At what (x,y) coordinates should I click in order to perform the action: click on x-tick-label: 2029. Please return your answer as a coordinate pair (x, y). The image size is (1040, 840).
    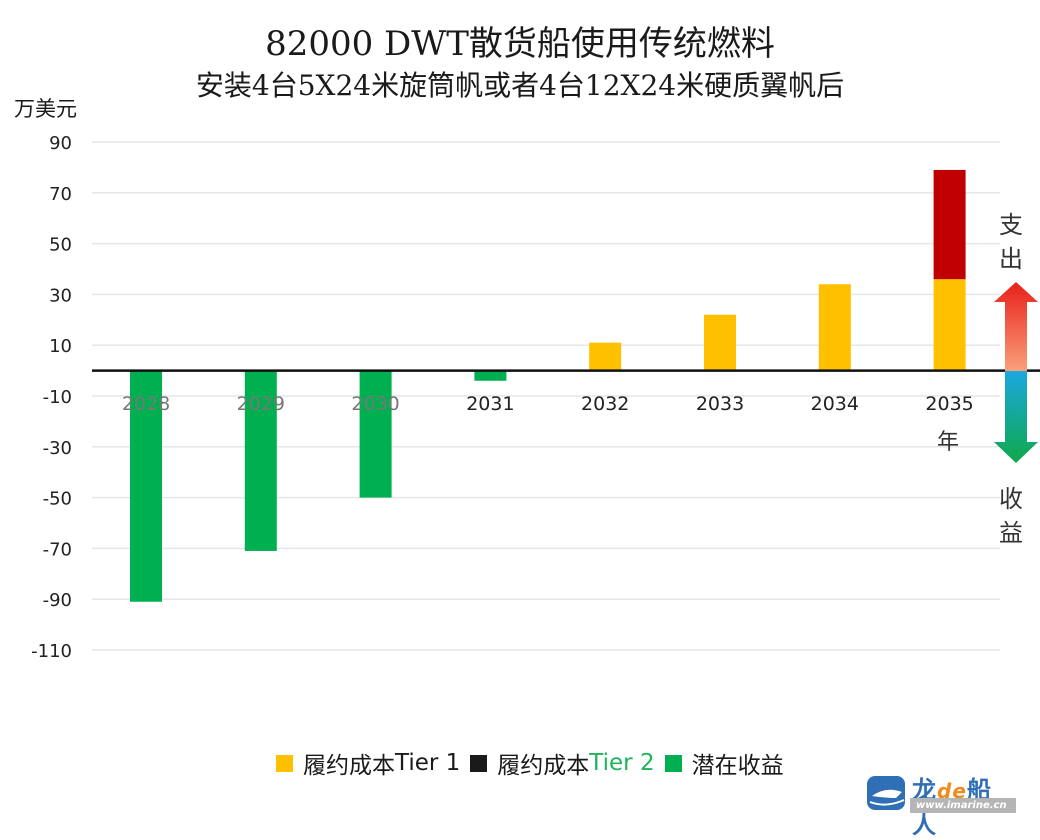
    Looking at the image, I should click on (261, 404).